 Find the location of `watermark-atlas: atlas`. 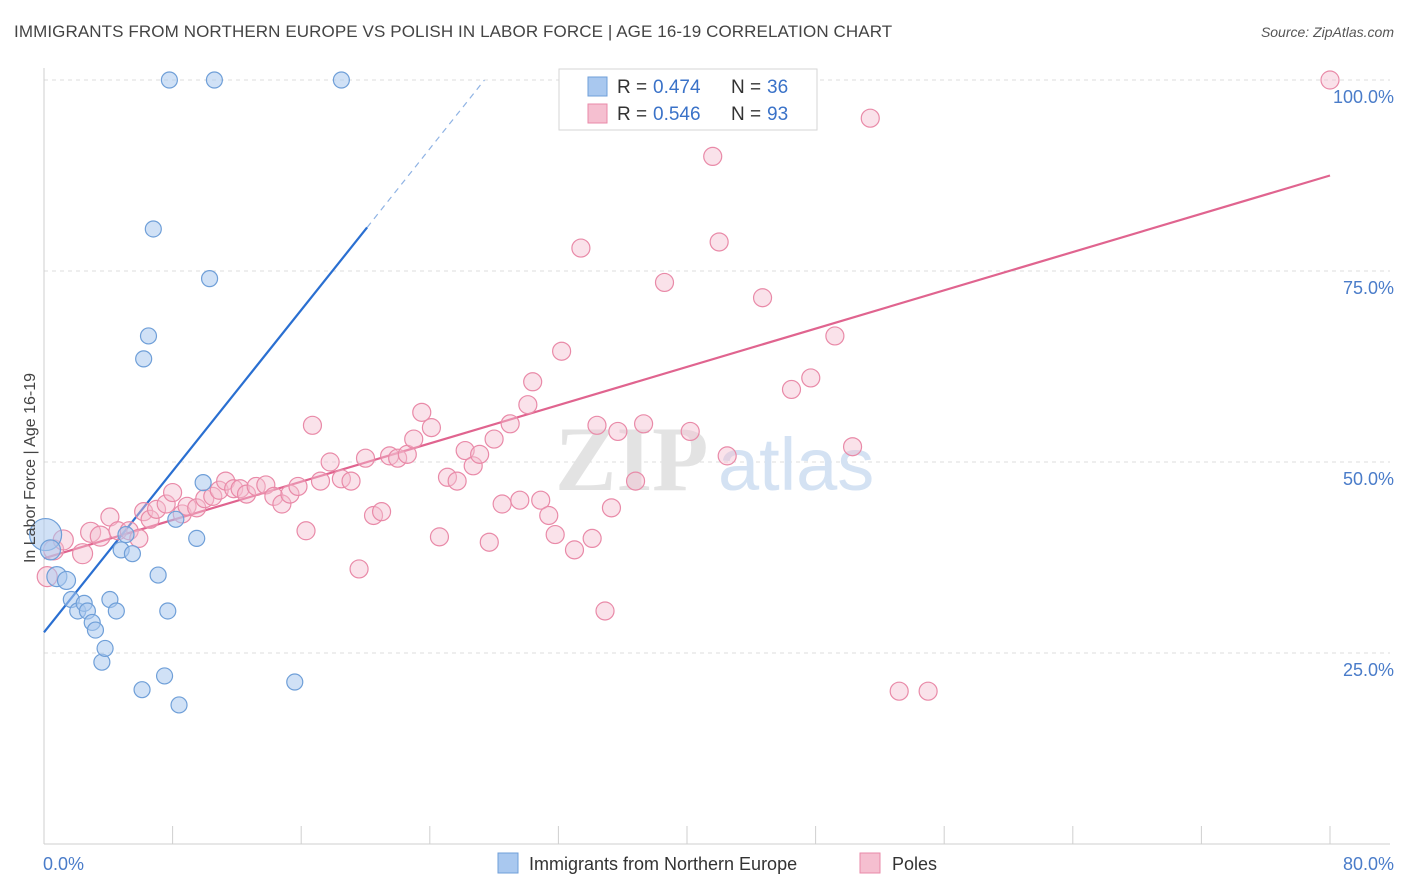

watermark-atlas: atlas is located at coordinates (796, 464).